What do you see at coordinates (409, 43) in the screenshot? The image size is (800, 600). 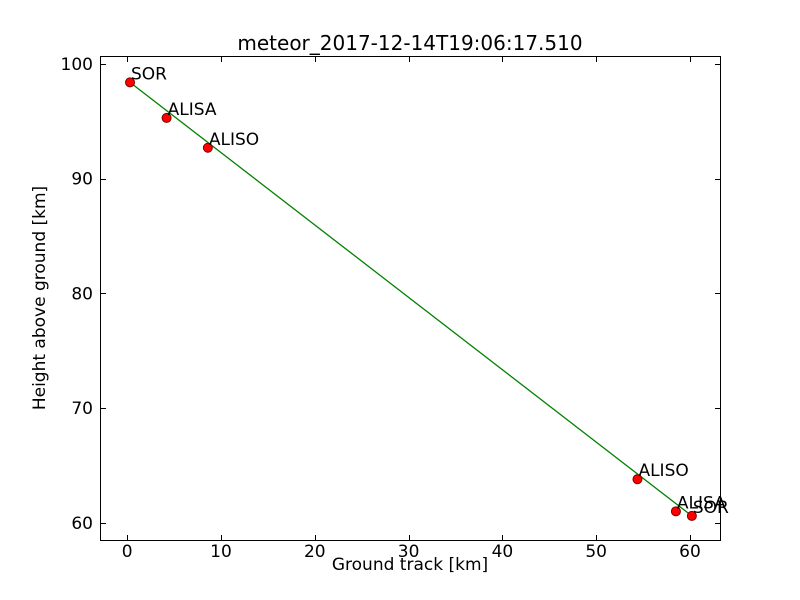 I see `chart-title: meteor_2017-12-14T19:06:17.510` at bounding box center [409, 43].